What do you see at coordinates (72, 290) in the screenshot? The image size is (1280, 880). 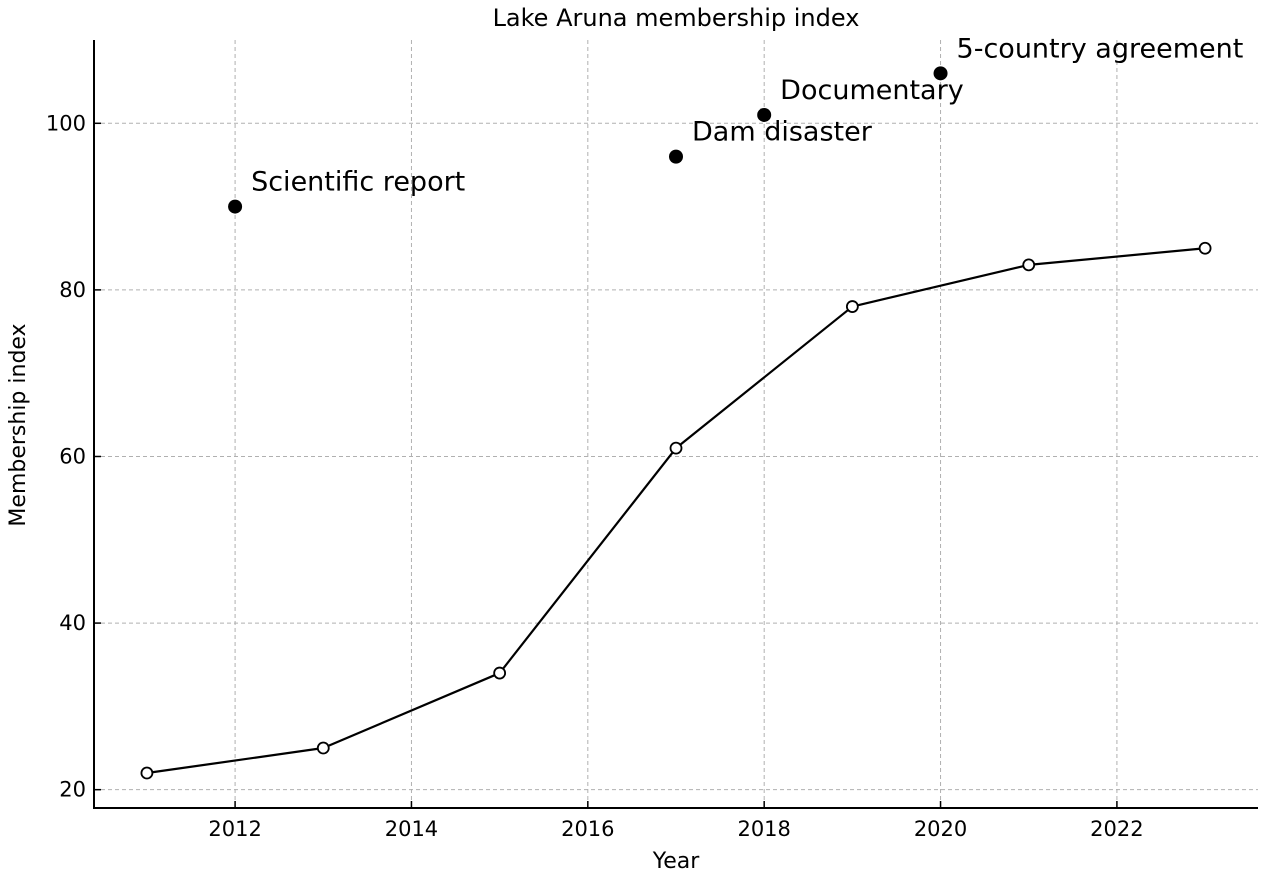 I see `y-tick-label: 80` at bounding box center [72, 290].